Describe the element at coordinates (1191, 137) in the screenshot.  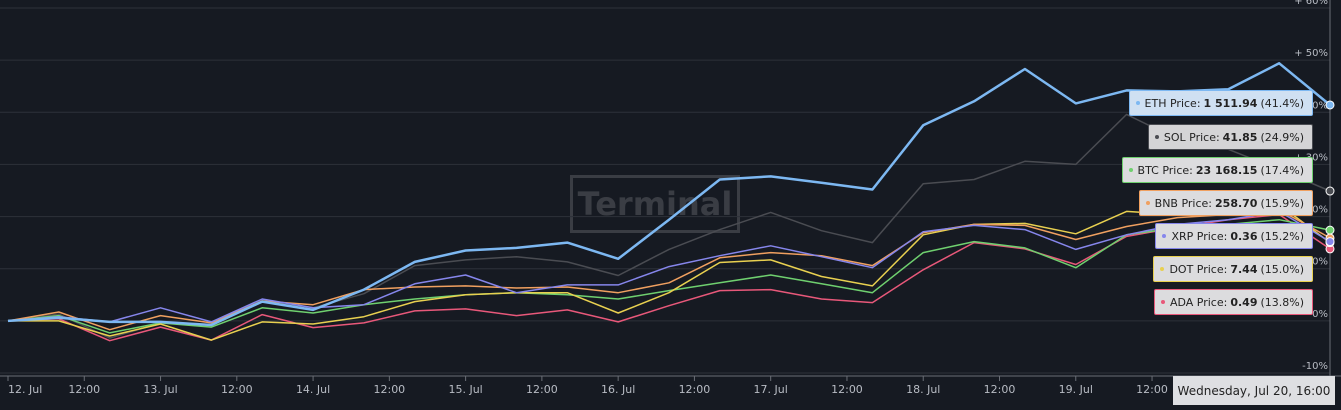
I see `tooltip-label: SOL Price:` at that location.